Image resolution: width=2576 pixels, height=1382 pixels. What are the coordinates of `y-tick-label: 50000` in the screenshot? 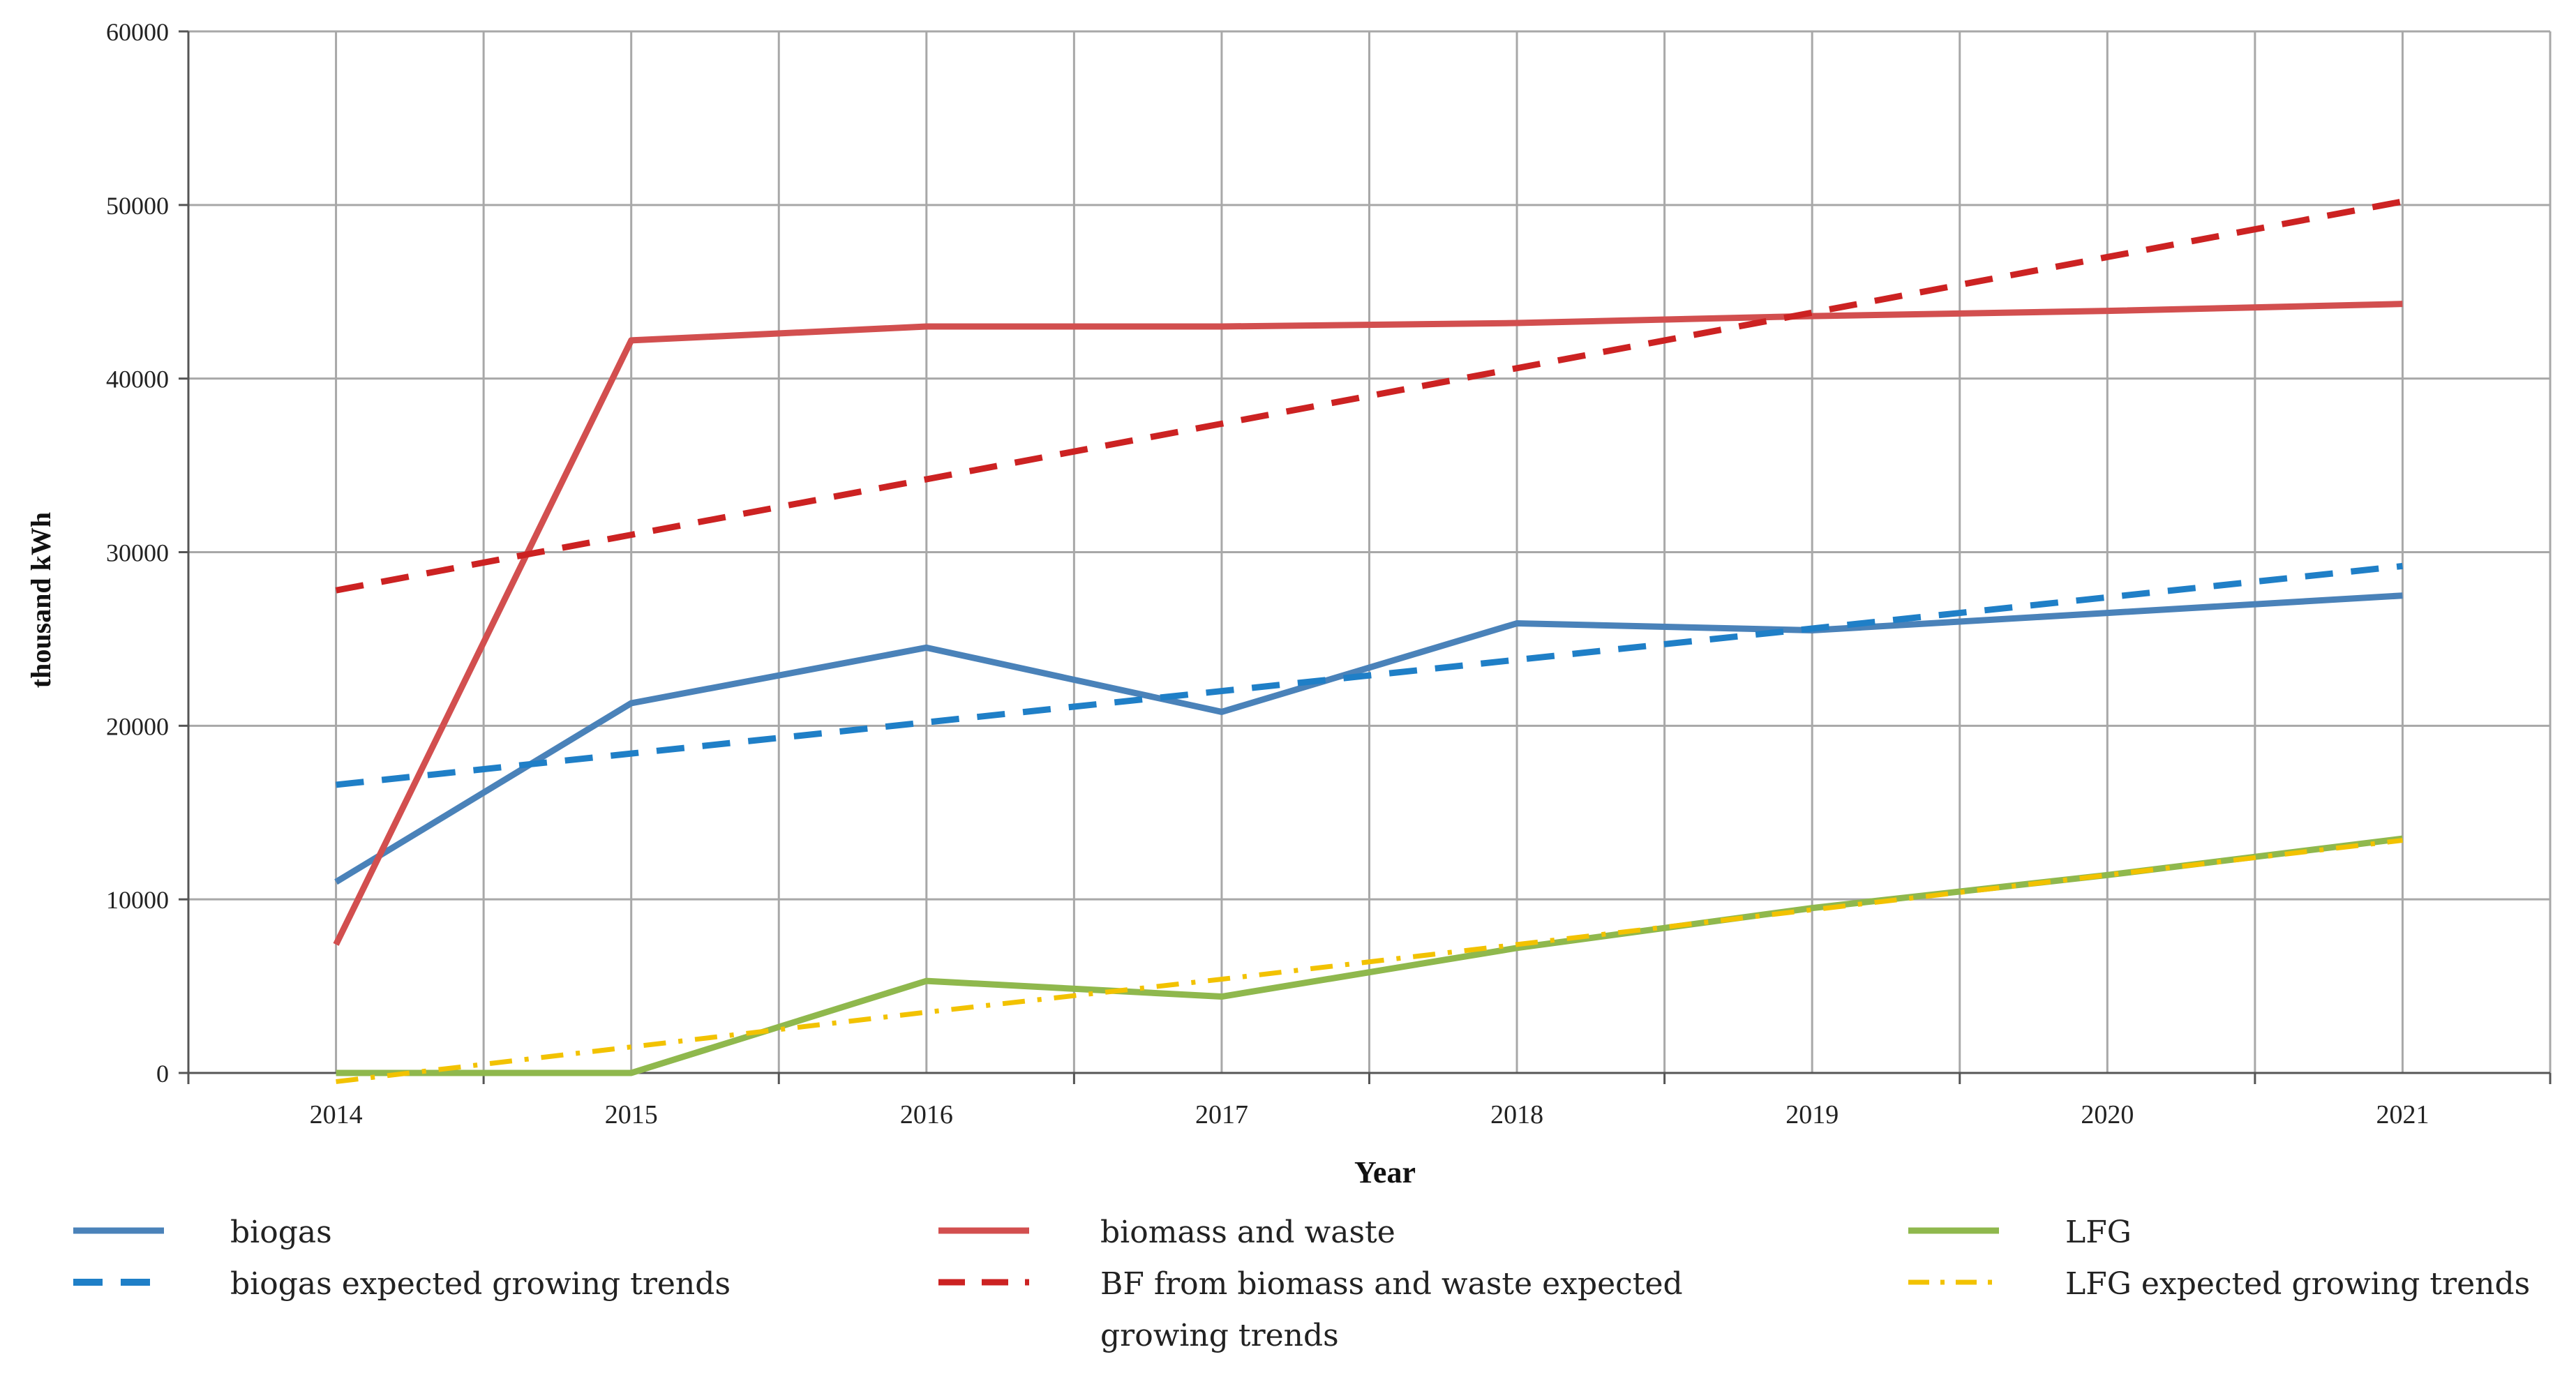 It's located at (137, 206).